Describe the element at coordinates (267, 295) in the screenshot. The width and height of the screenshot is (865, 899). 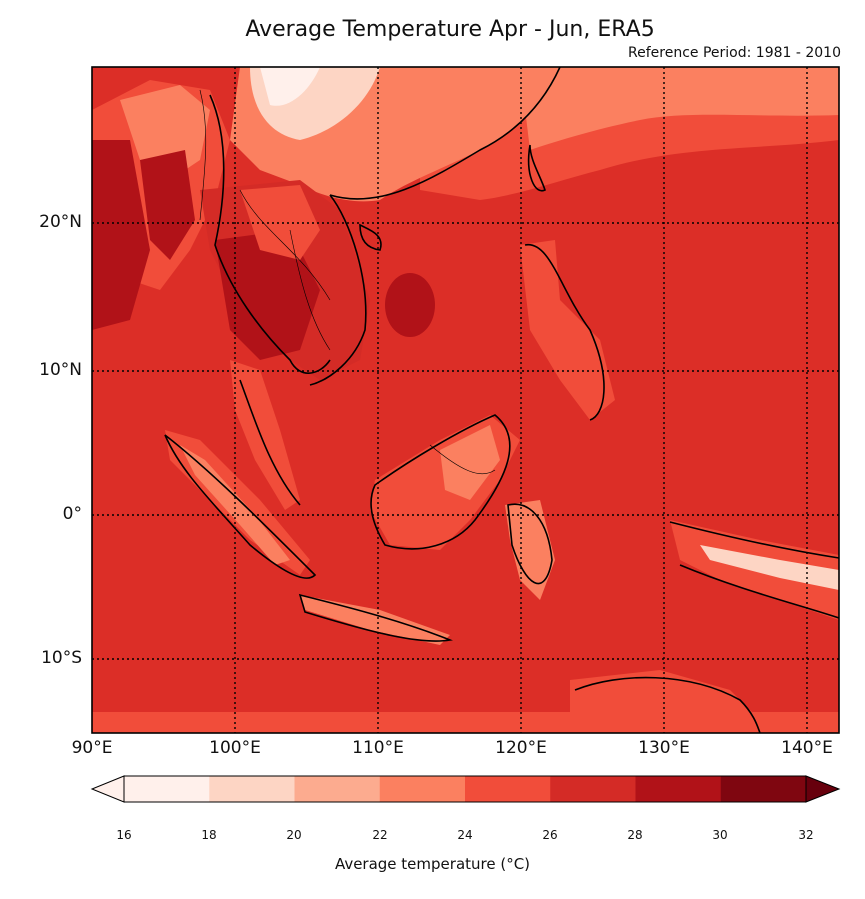
I see `thailand-hot` at that location.